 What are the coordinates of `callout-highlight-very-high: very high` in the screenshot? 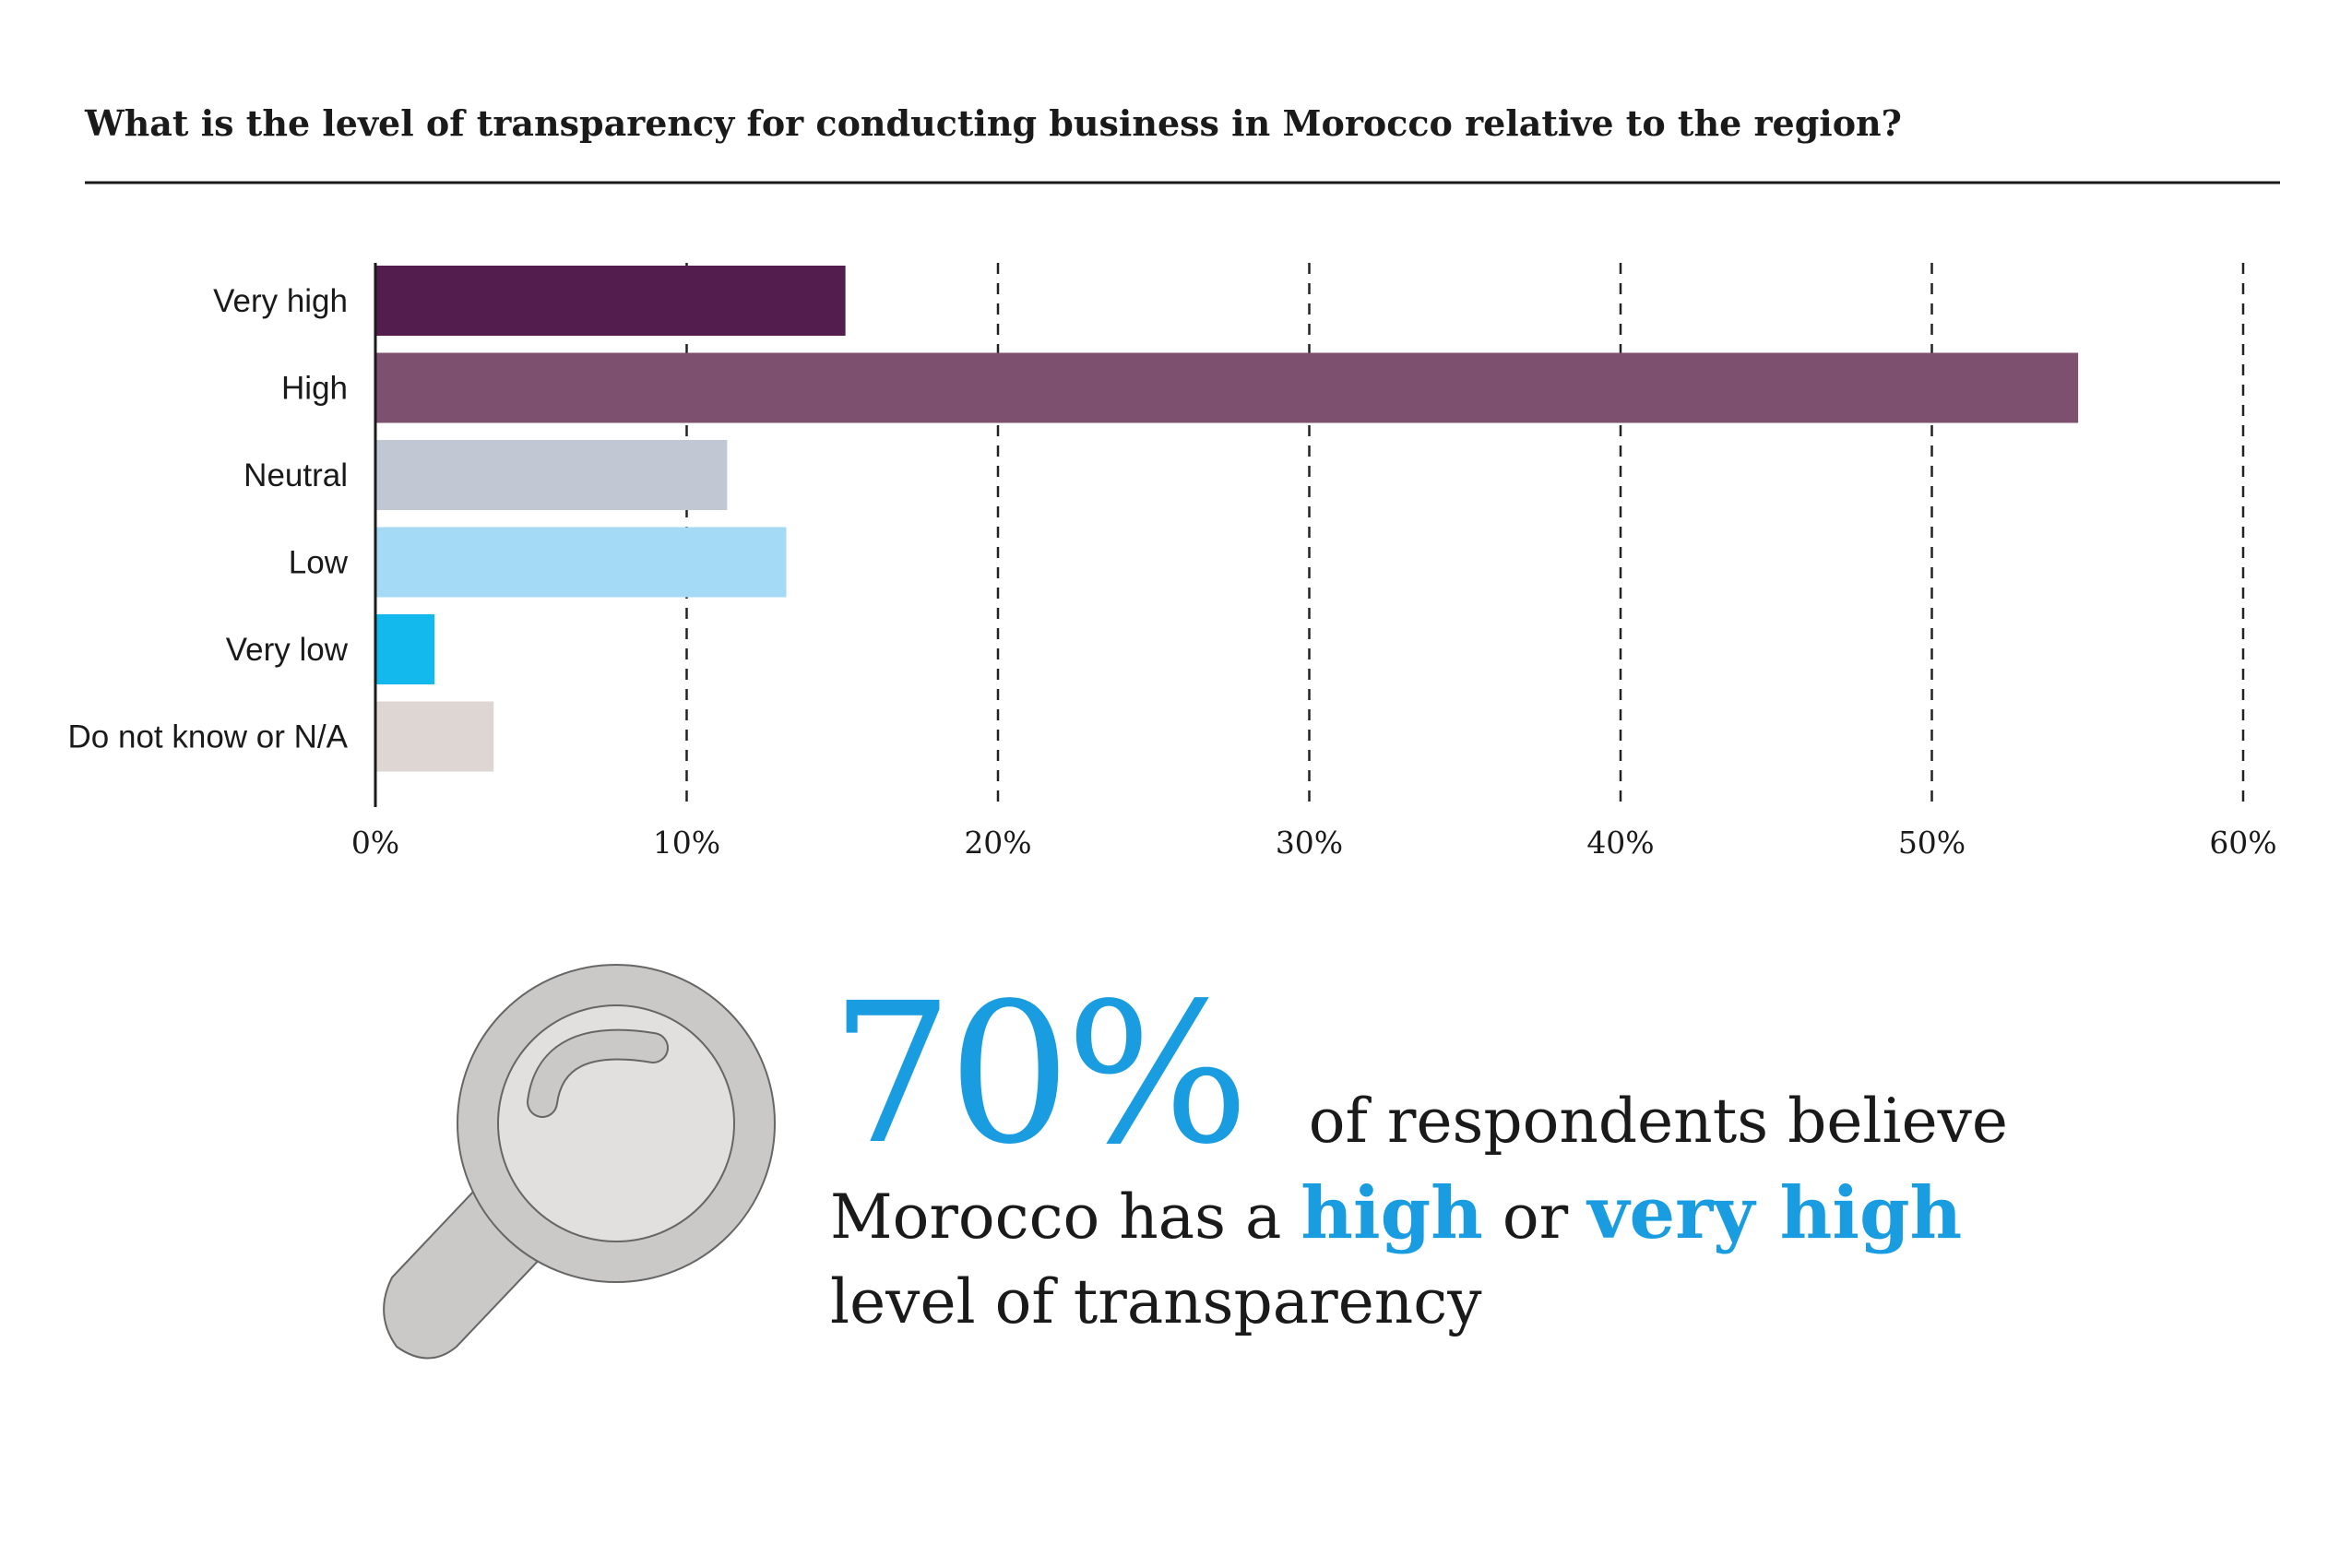 It's located at (1775, 1213).